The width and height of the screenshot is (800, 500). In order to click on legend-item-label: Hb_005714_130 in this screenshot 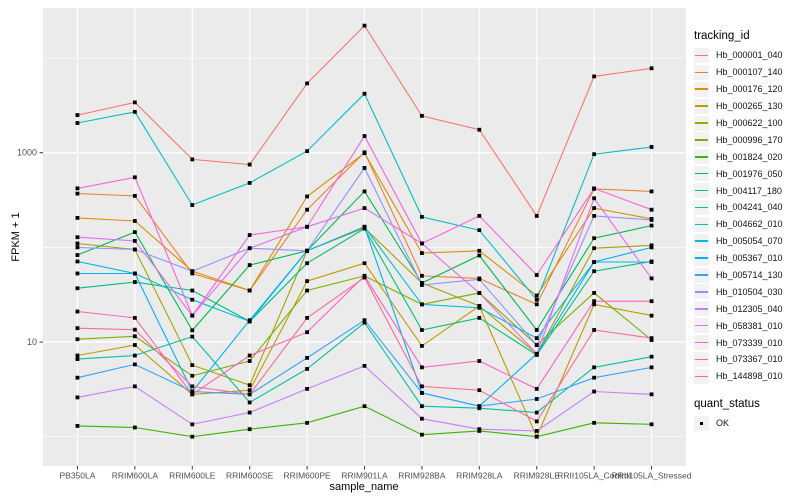, I will do `click(749, 275)`.